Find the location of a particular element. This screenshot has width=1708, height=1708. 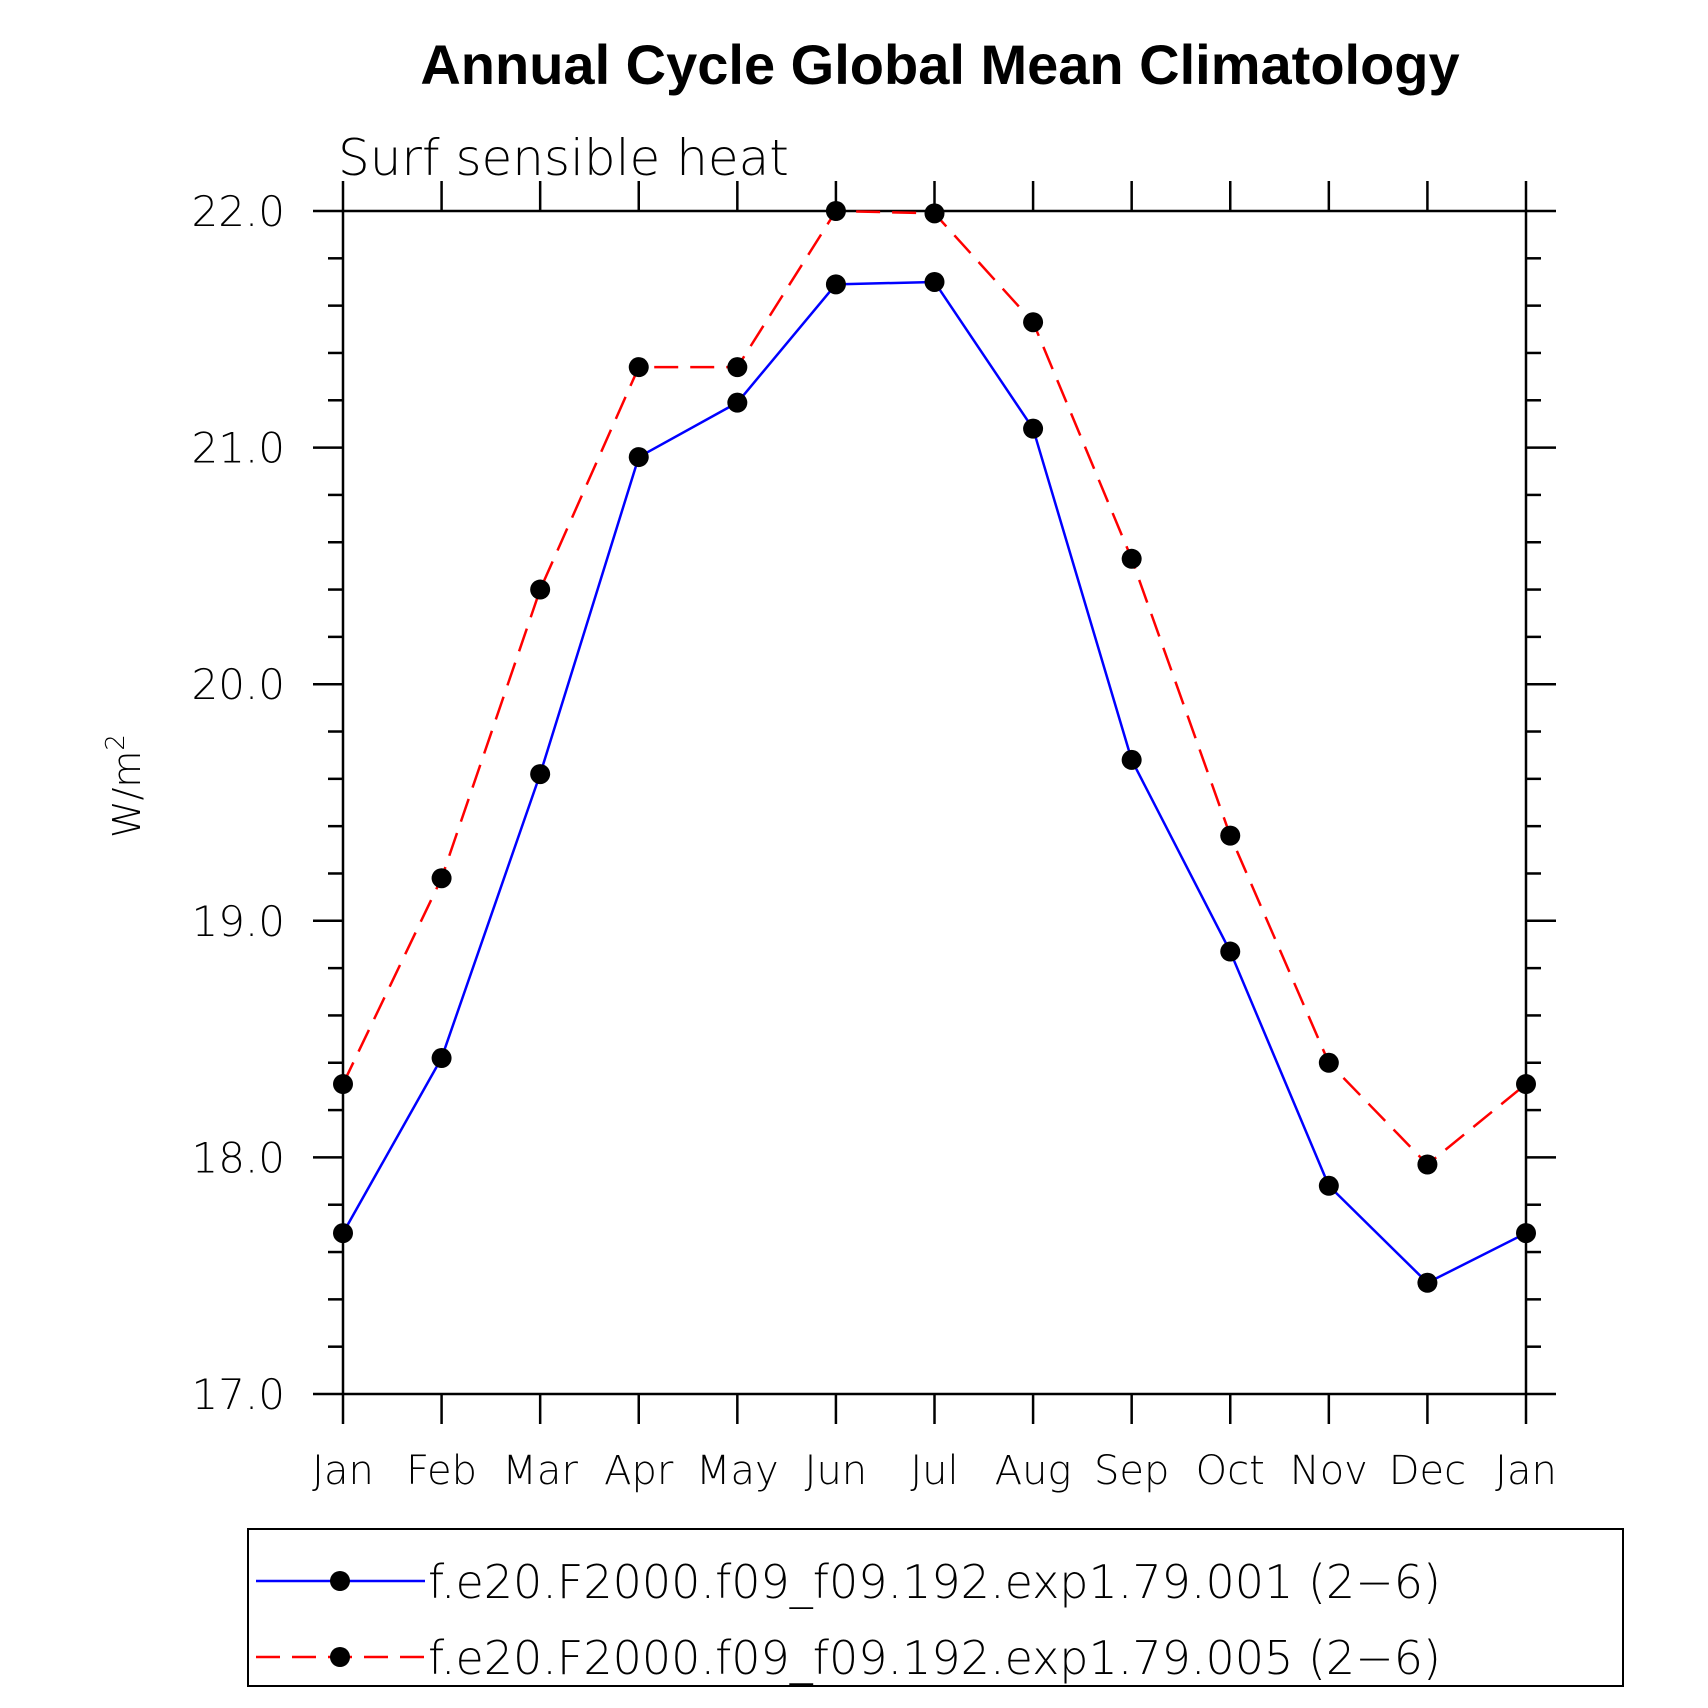

x-tick-label: Jun is located at coordinates (836, 1471).